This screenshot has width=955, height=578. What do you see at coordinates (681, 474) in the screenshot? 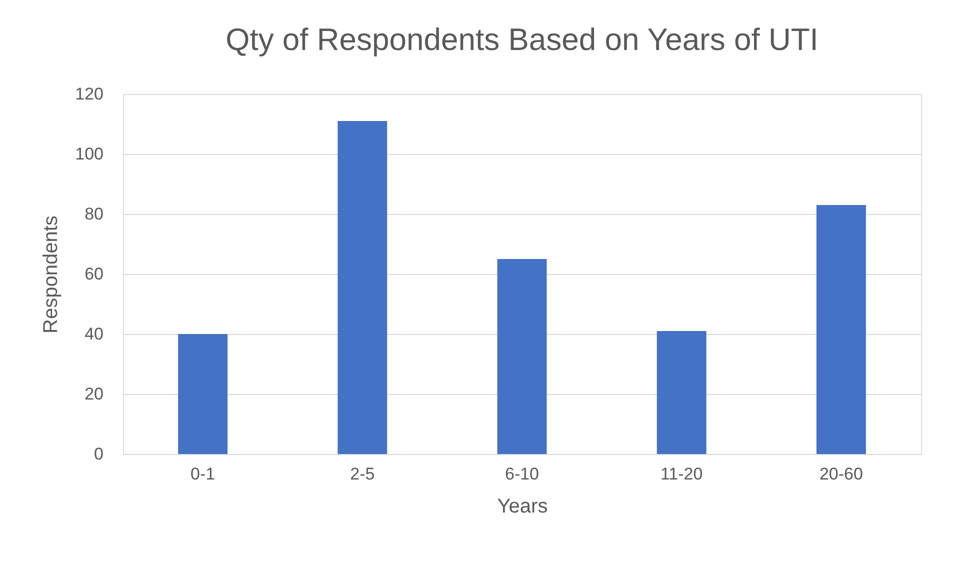
I see `x-tick-label: 11-20` at bounding box center [681, 474].